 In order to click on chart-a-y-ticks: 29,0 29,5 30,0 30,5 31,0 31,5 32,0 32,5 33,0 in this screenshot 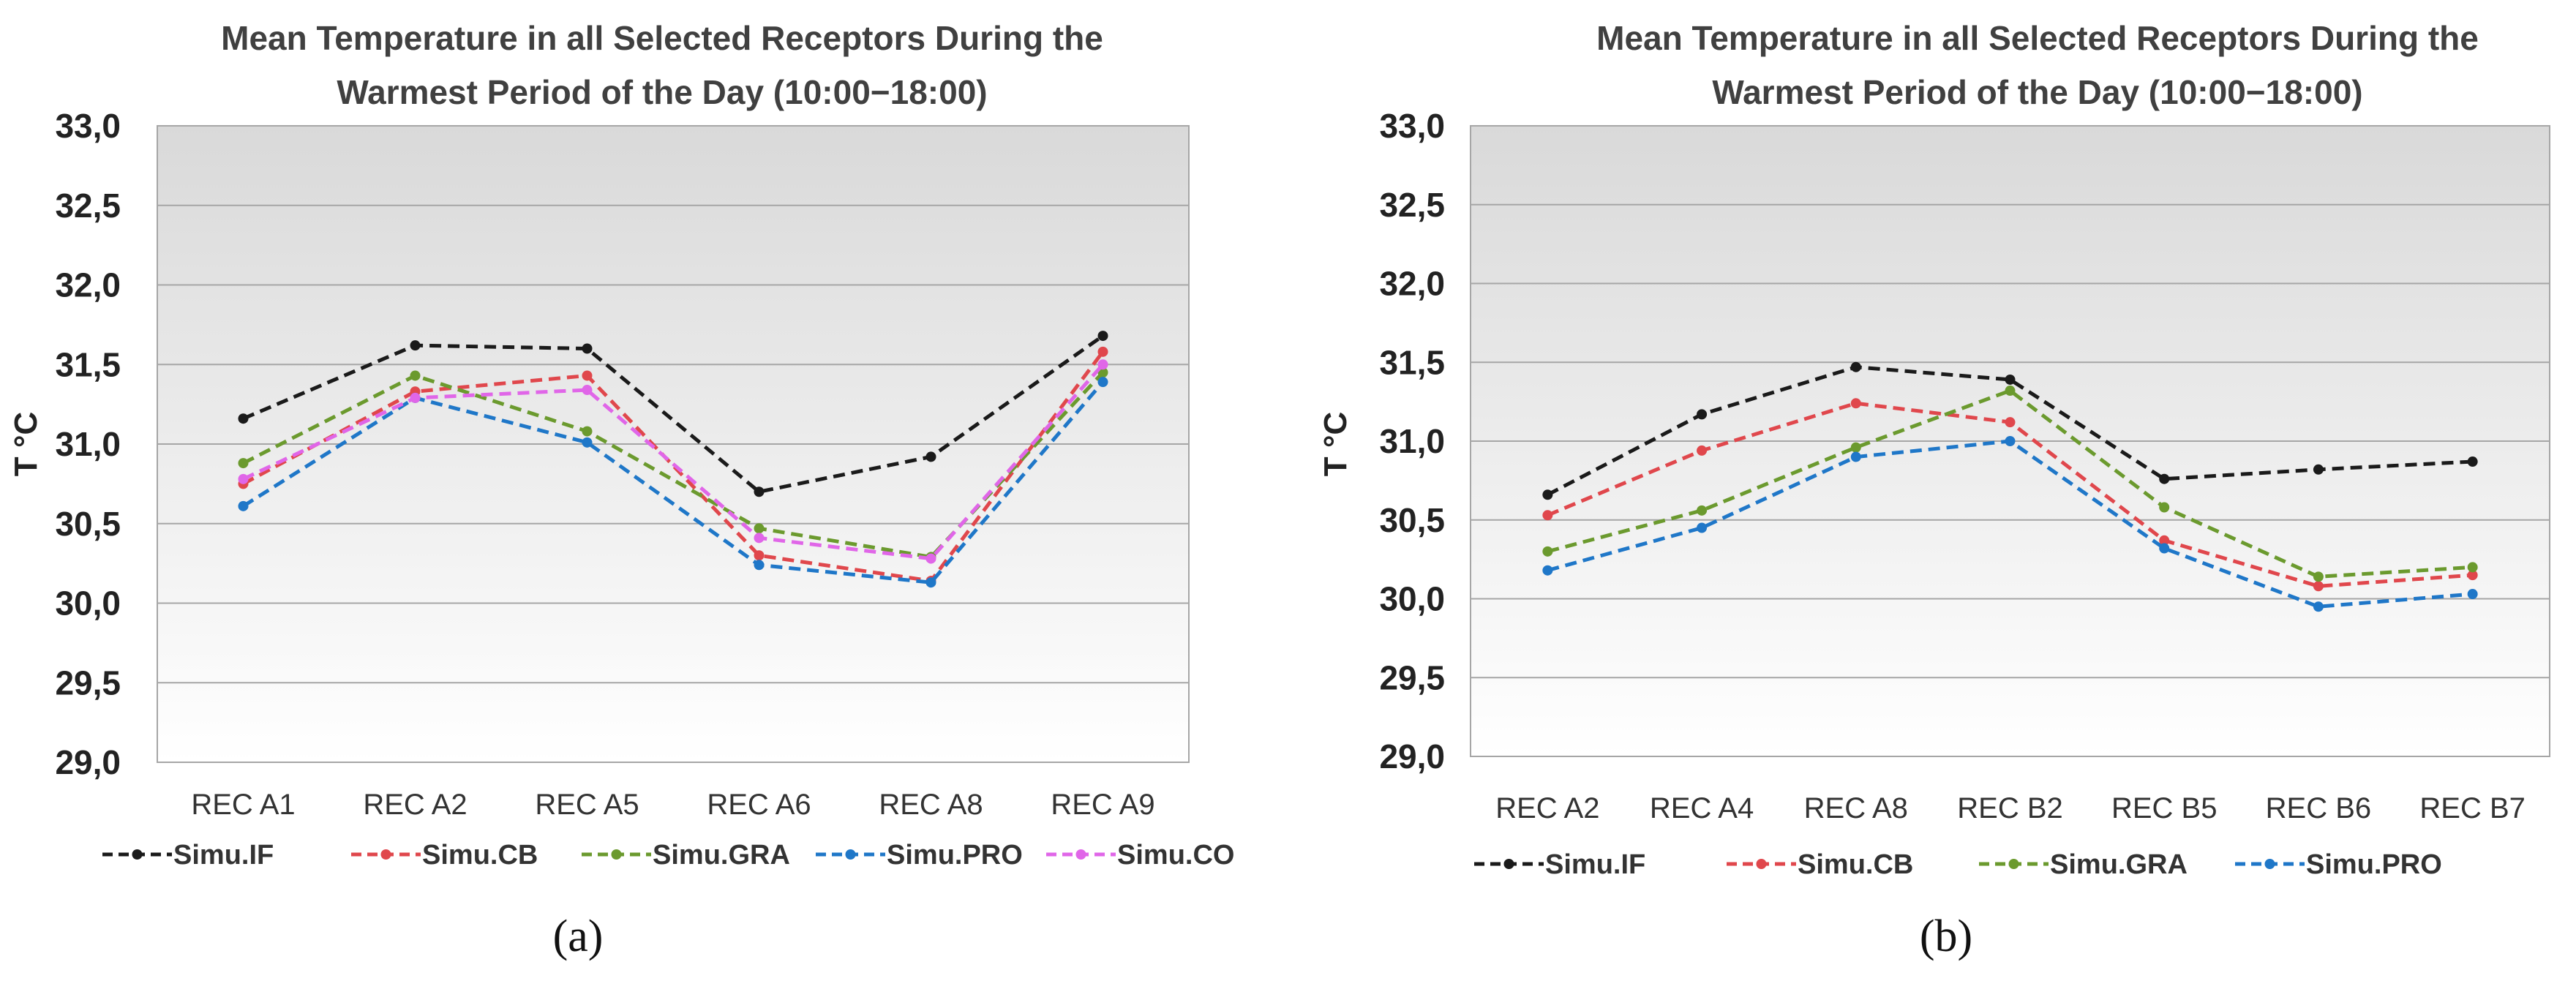, I will do `click(88, 444)`.